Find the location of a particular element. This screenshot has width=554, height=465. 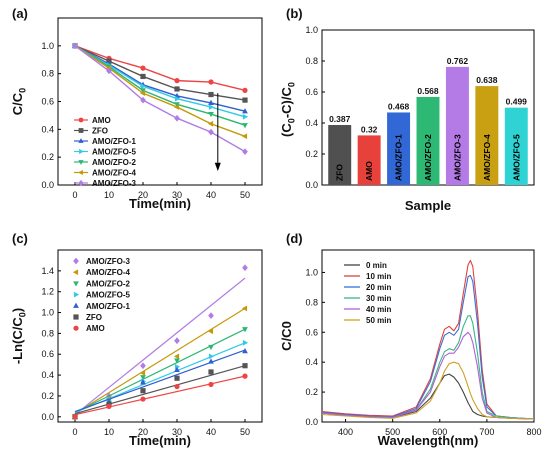

b-value-label: 0.499 is located at coordinates (517, 102).